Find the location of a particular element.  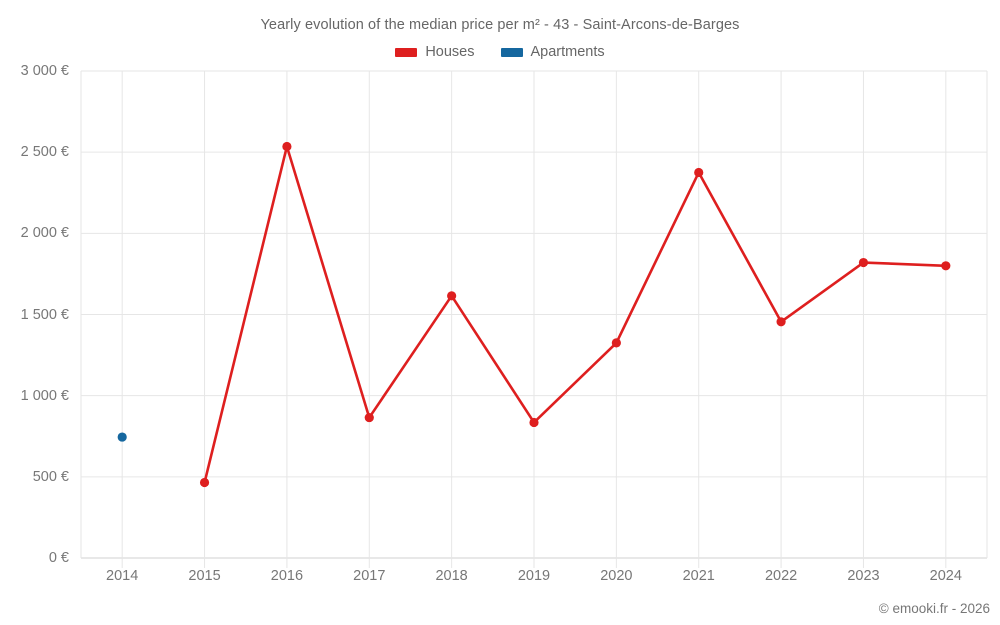

x-axis-tick-label: 2015 is located at coordinates (204, 576).